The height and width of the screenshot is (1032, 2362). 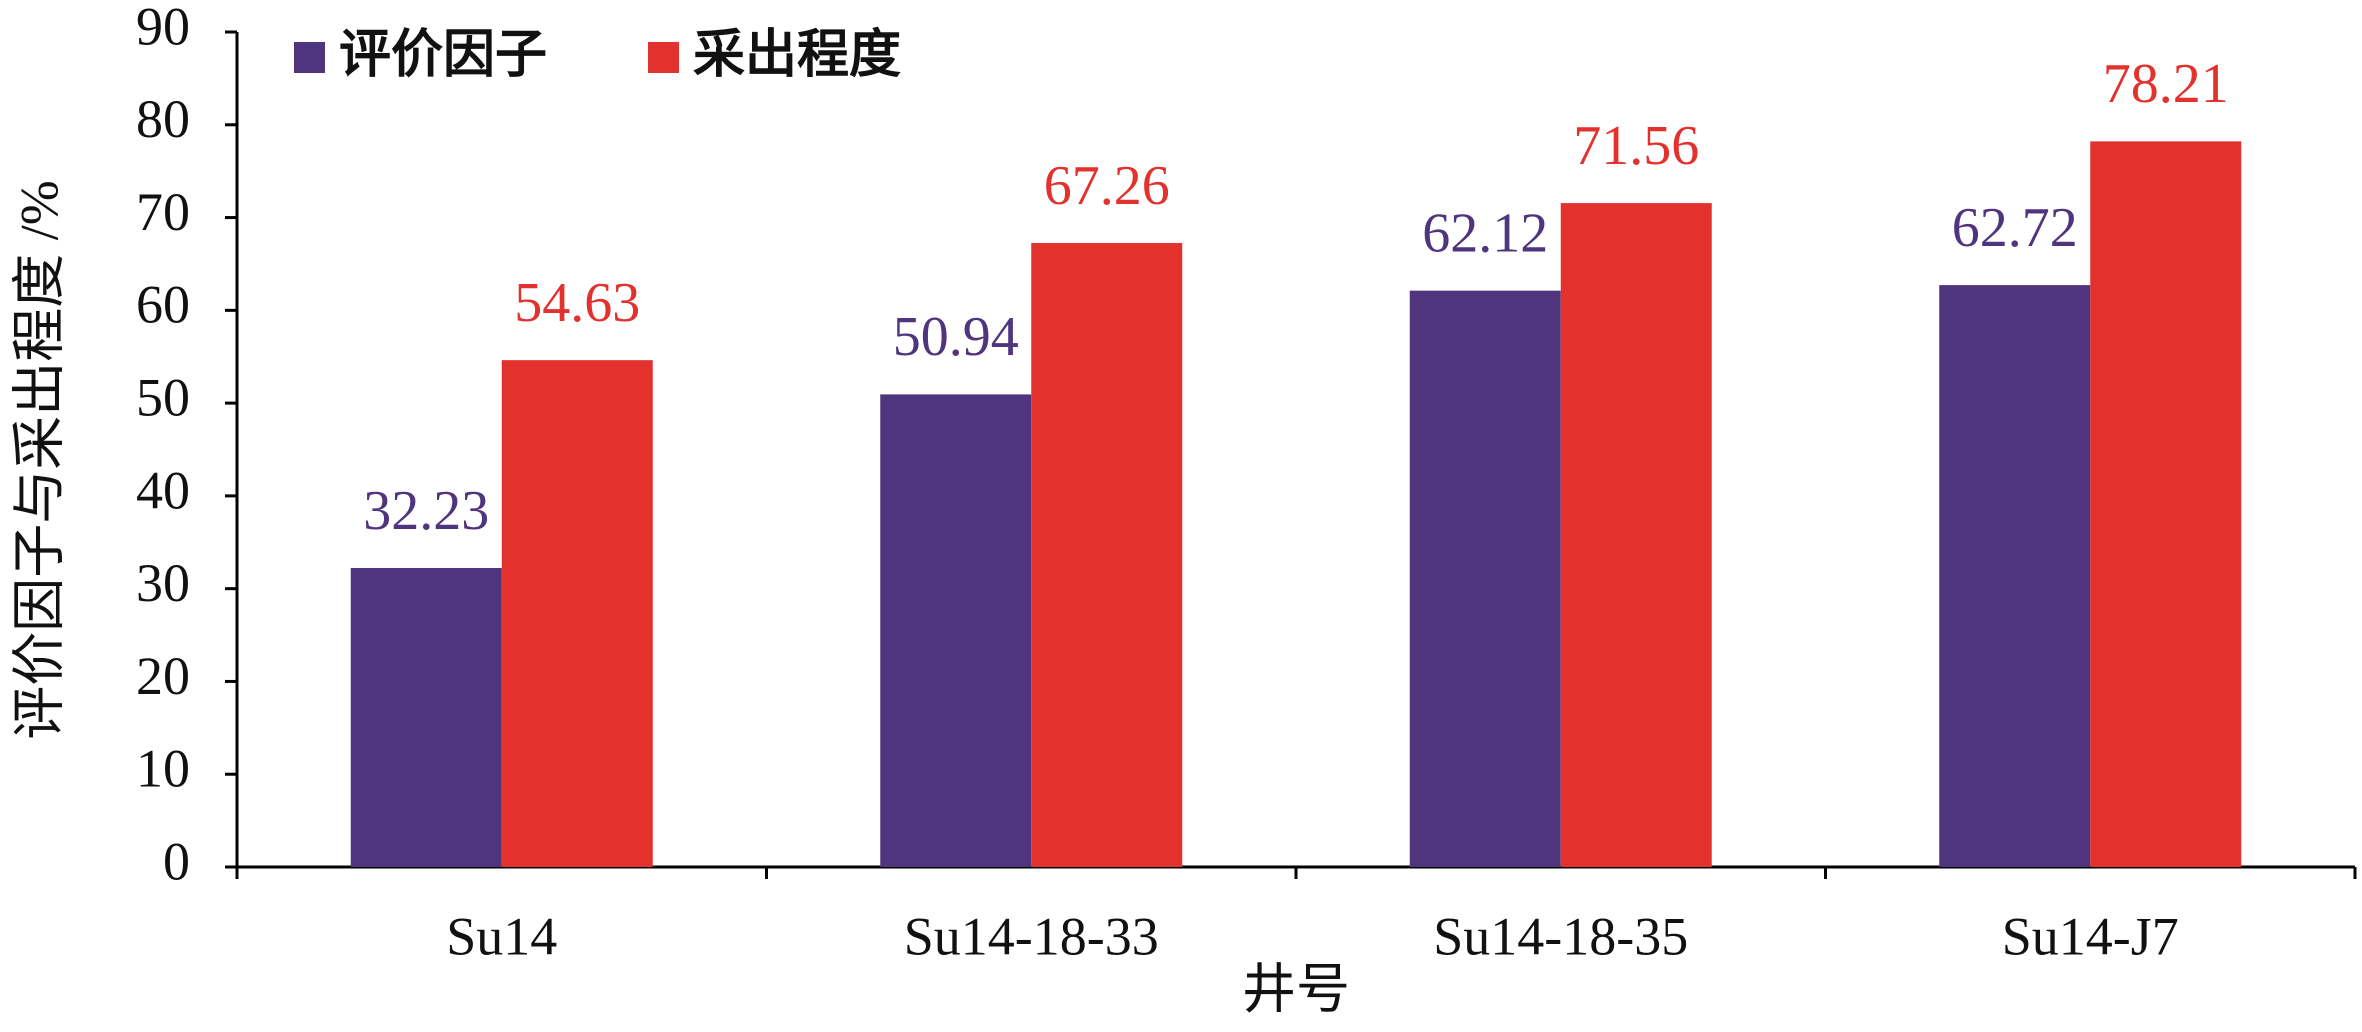 What do you see at coordinates (1485, 234) in the screenshot?
I see `data-label: 62.12` at bounding box center [1485, 234].